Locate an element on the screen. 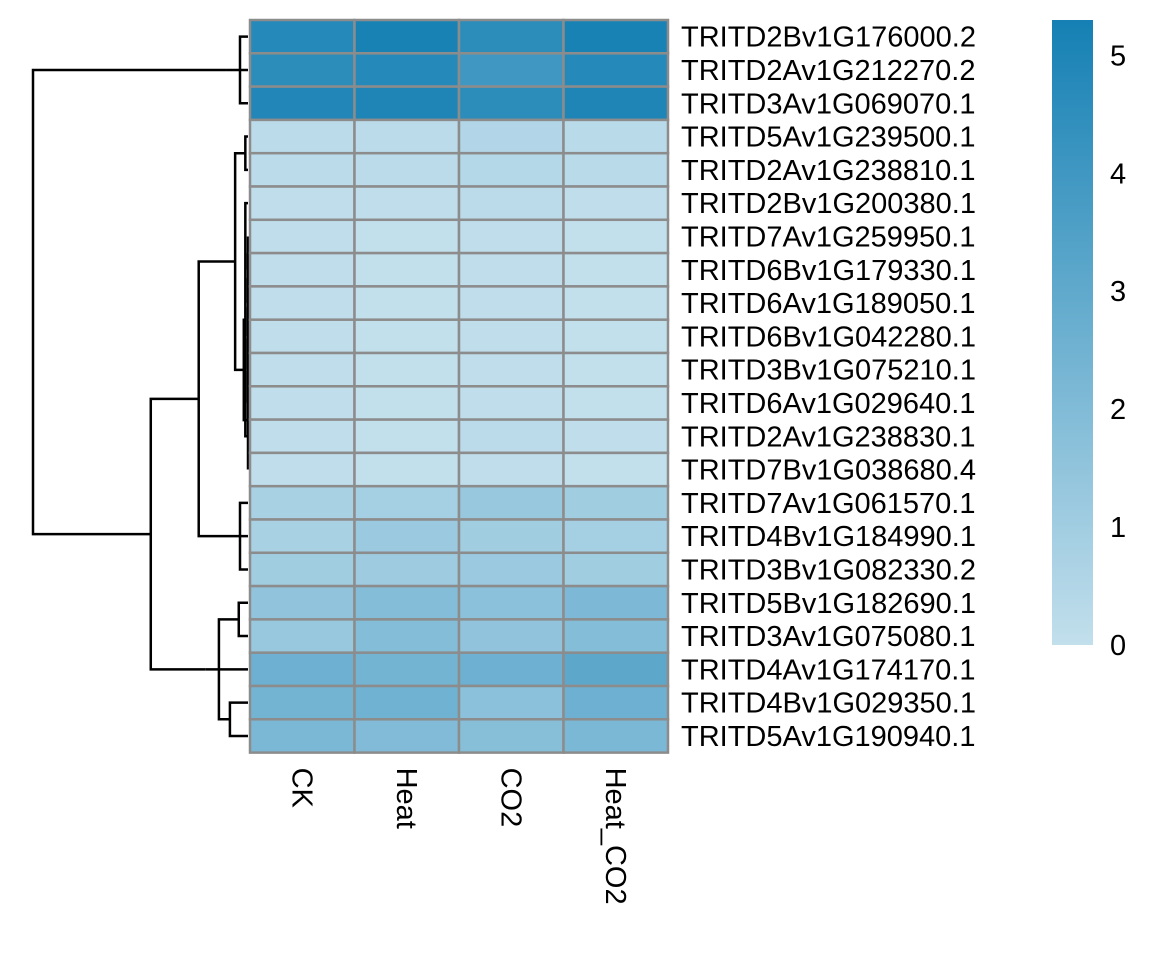  row-label: TRITD2Av1G212270.2 is located at coordinates (828, 71).